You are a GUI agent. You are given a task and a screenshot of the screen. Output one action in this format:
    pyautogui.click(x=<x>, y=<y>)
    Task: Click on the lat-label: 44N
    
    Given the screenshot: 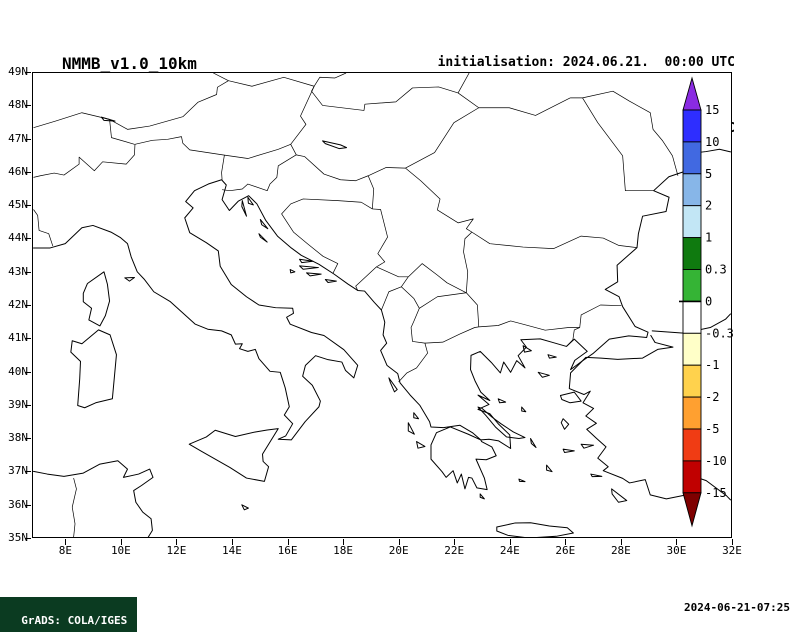 What is the action you would take?
    pyautogui.click(x=18, y=238)
    